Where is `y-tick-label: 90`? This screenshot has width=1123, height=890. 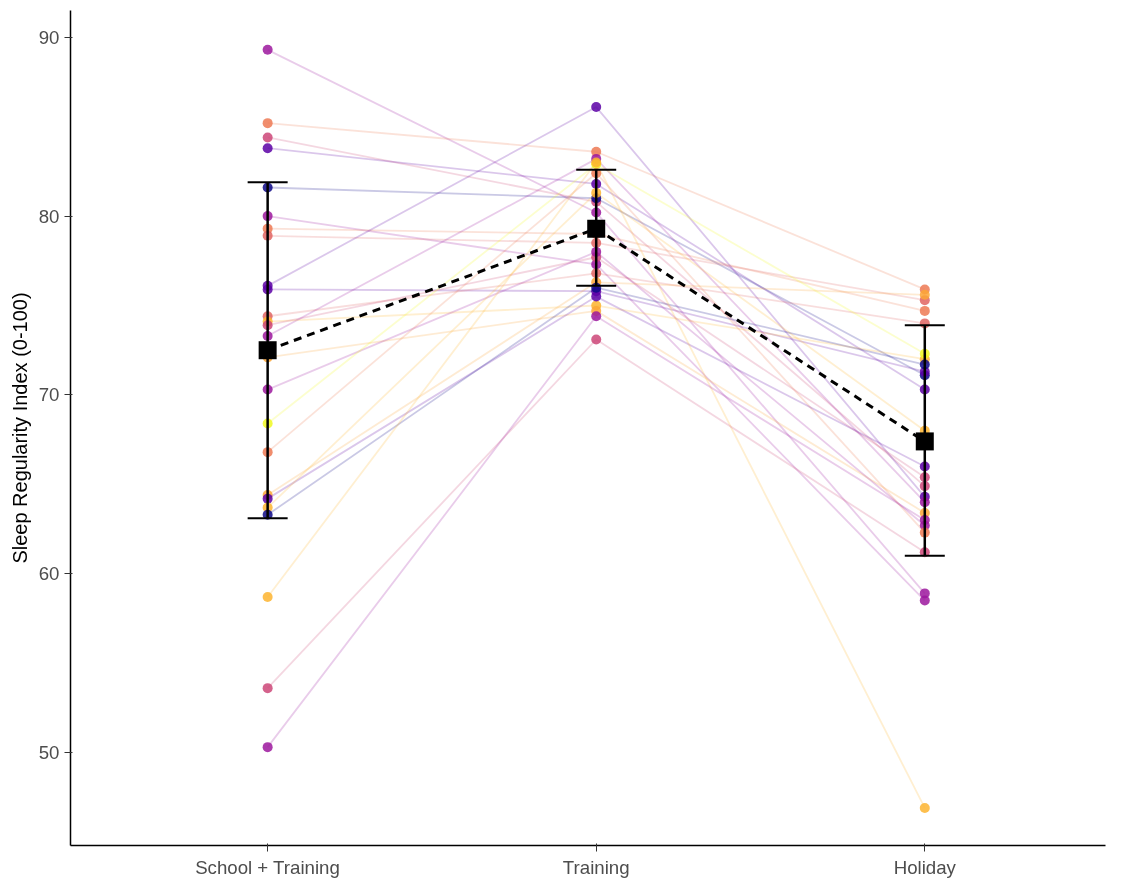 y-tick-label: 90 is located at coordinates (49, 37).